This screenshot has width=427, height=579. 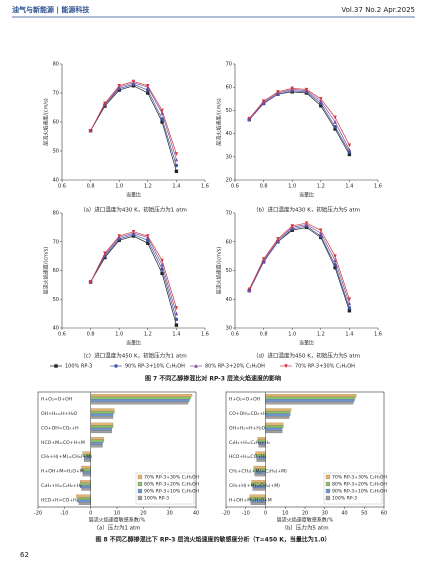 What do you see at coordinates (116, 528) in the screenshot?
I see `chart-caption: （a）压力为1 atm` at bounding box center [116, 528].